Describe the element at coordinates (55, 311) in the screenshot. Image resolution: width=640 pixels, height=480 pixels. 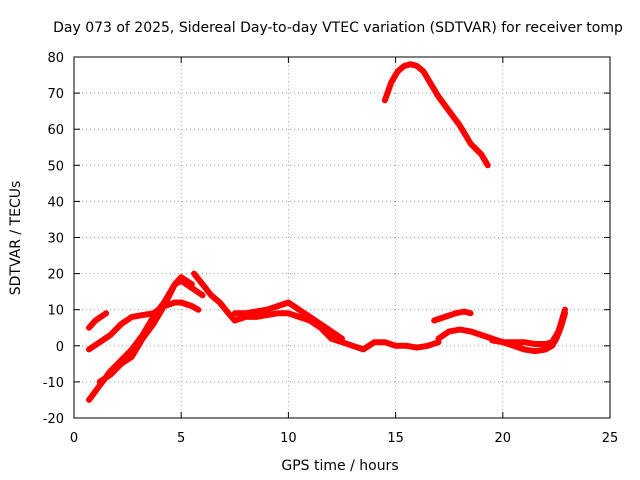
I see `y-tick-label: 10` at that location.